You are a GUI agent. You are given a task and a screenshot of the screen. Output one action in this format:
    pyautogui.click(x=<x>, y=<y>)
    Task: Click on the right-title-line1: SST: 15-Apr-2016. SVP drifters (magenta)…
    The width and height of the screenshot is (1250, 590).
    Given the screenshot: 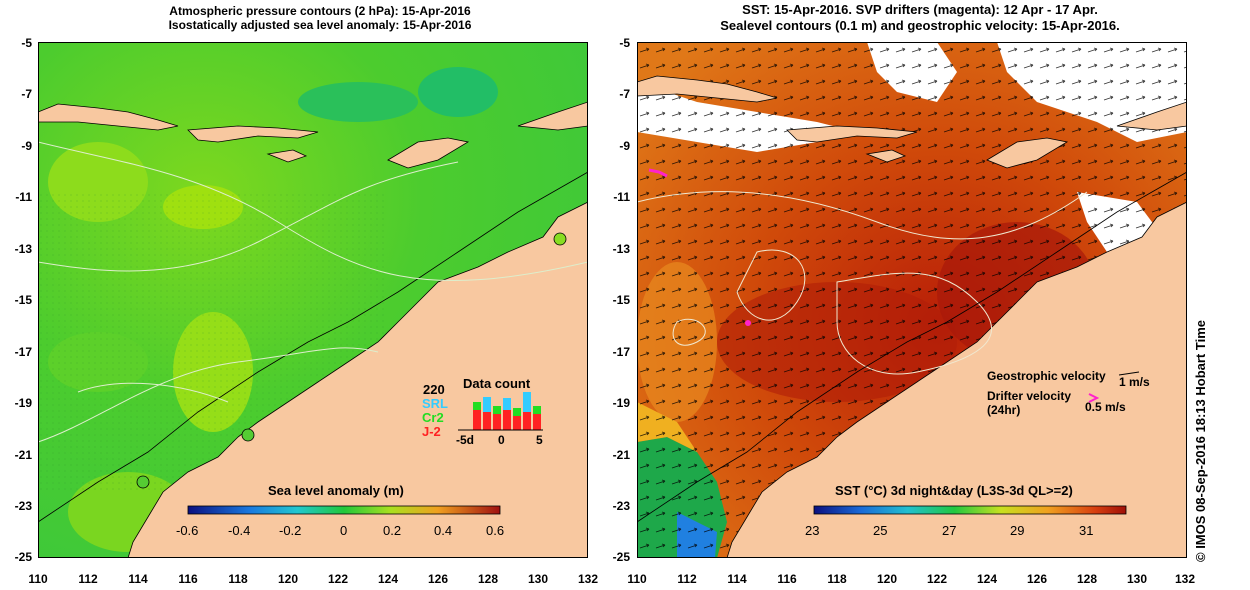 What is the action you would take?
    pyautogui.click(x=920, y=9)
    